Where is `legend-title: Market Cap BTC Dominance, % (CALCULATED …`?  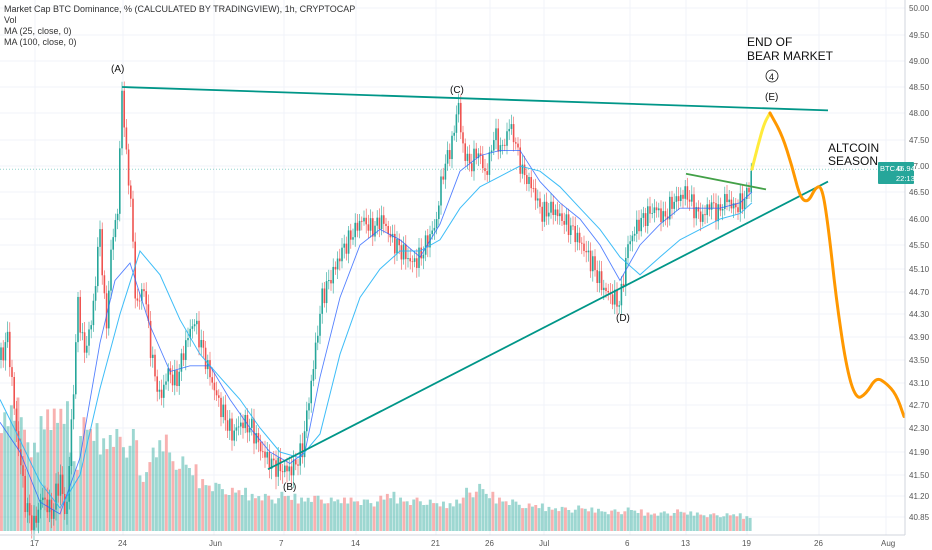 legend-title: Market Cap BTC Dominance, % (CALCULATED … is located at coordinates (180, 9).